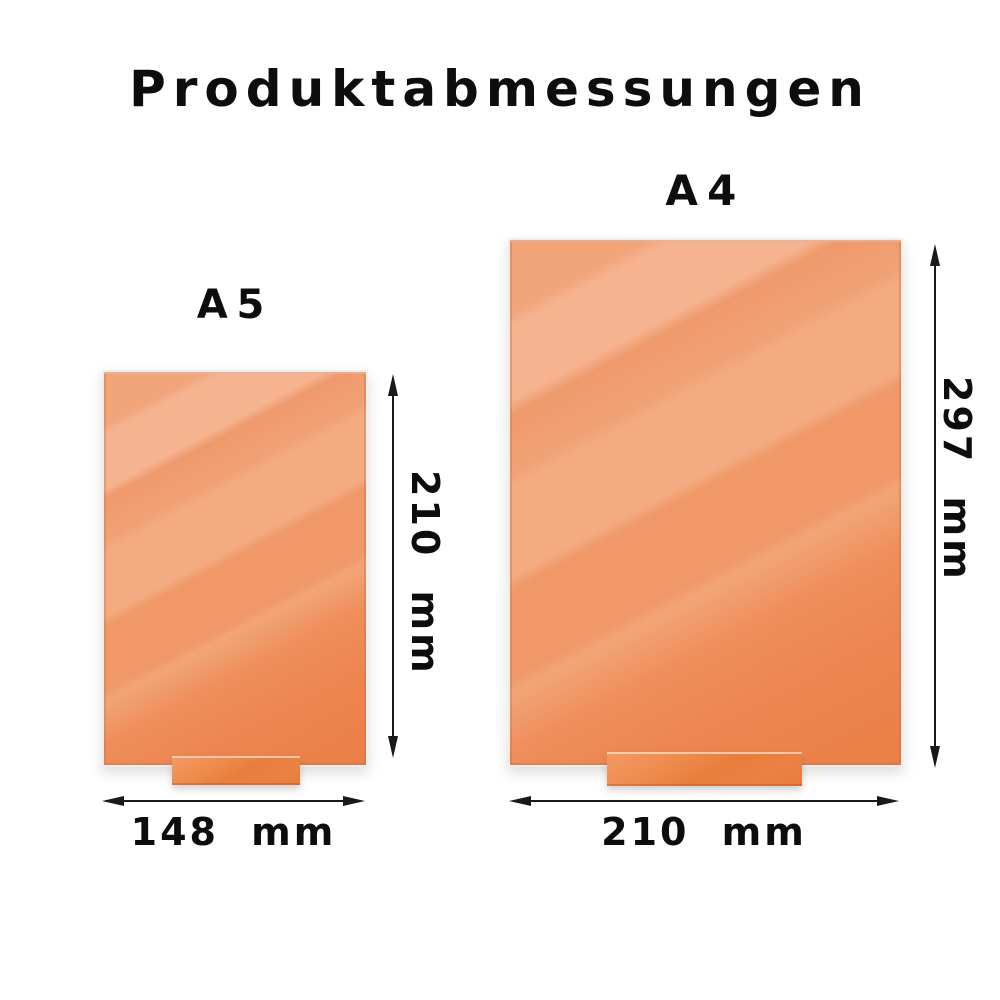 The width and height of the screenshot is (1000, 1000). What do you see at coordinates (425, 573) in the screenshot?
I see `a5-height-value: 210 mm` at bounding box center [425, 573].